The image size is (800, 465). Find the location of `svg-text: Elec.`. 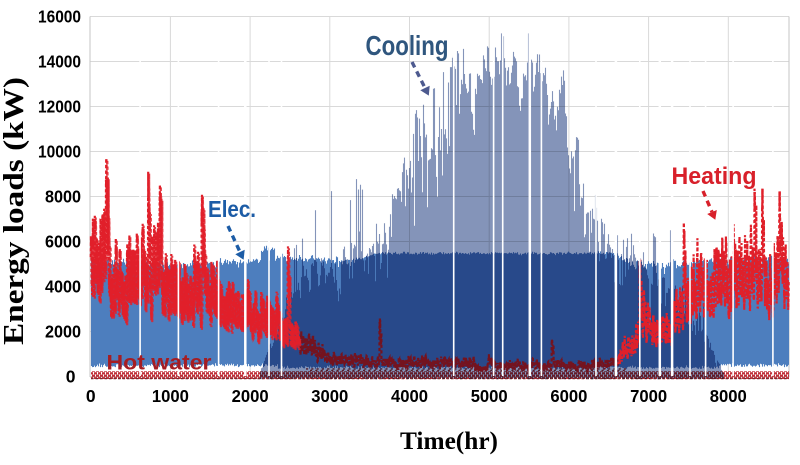

svg-text: Elec. is located at coordinates (232, 209).